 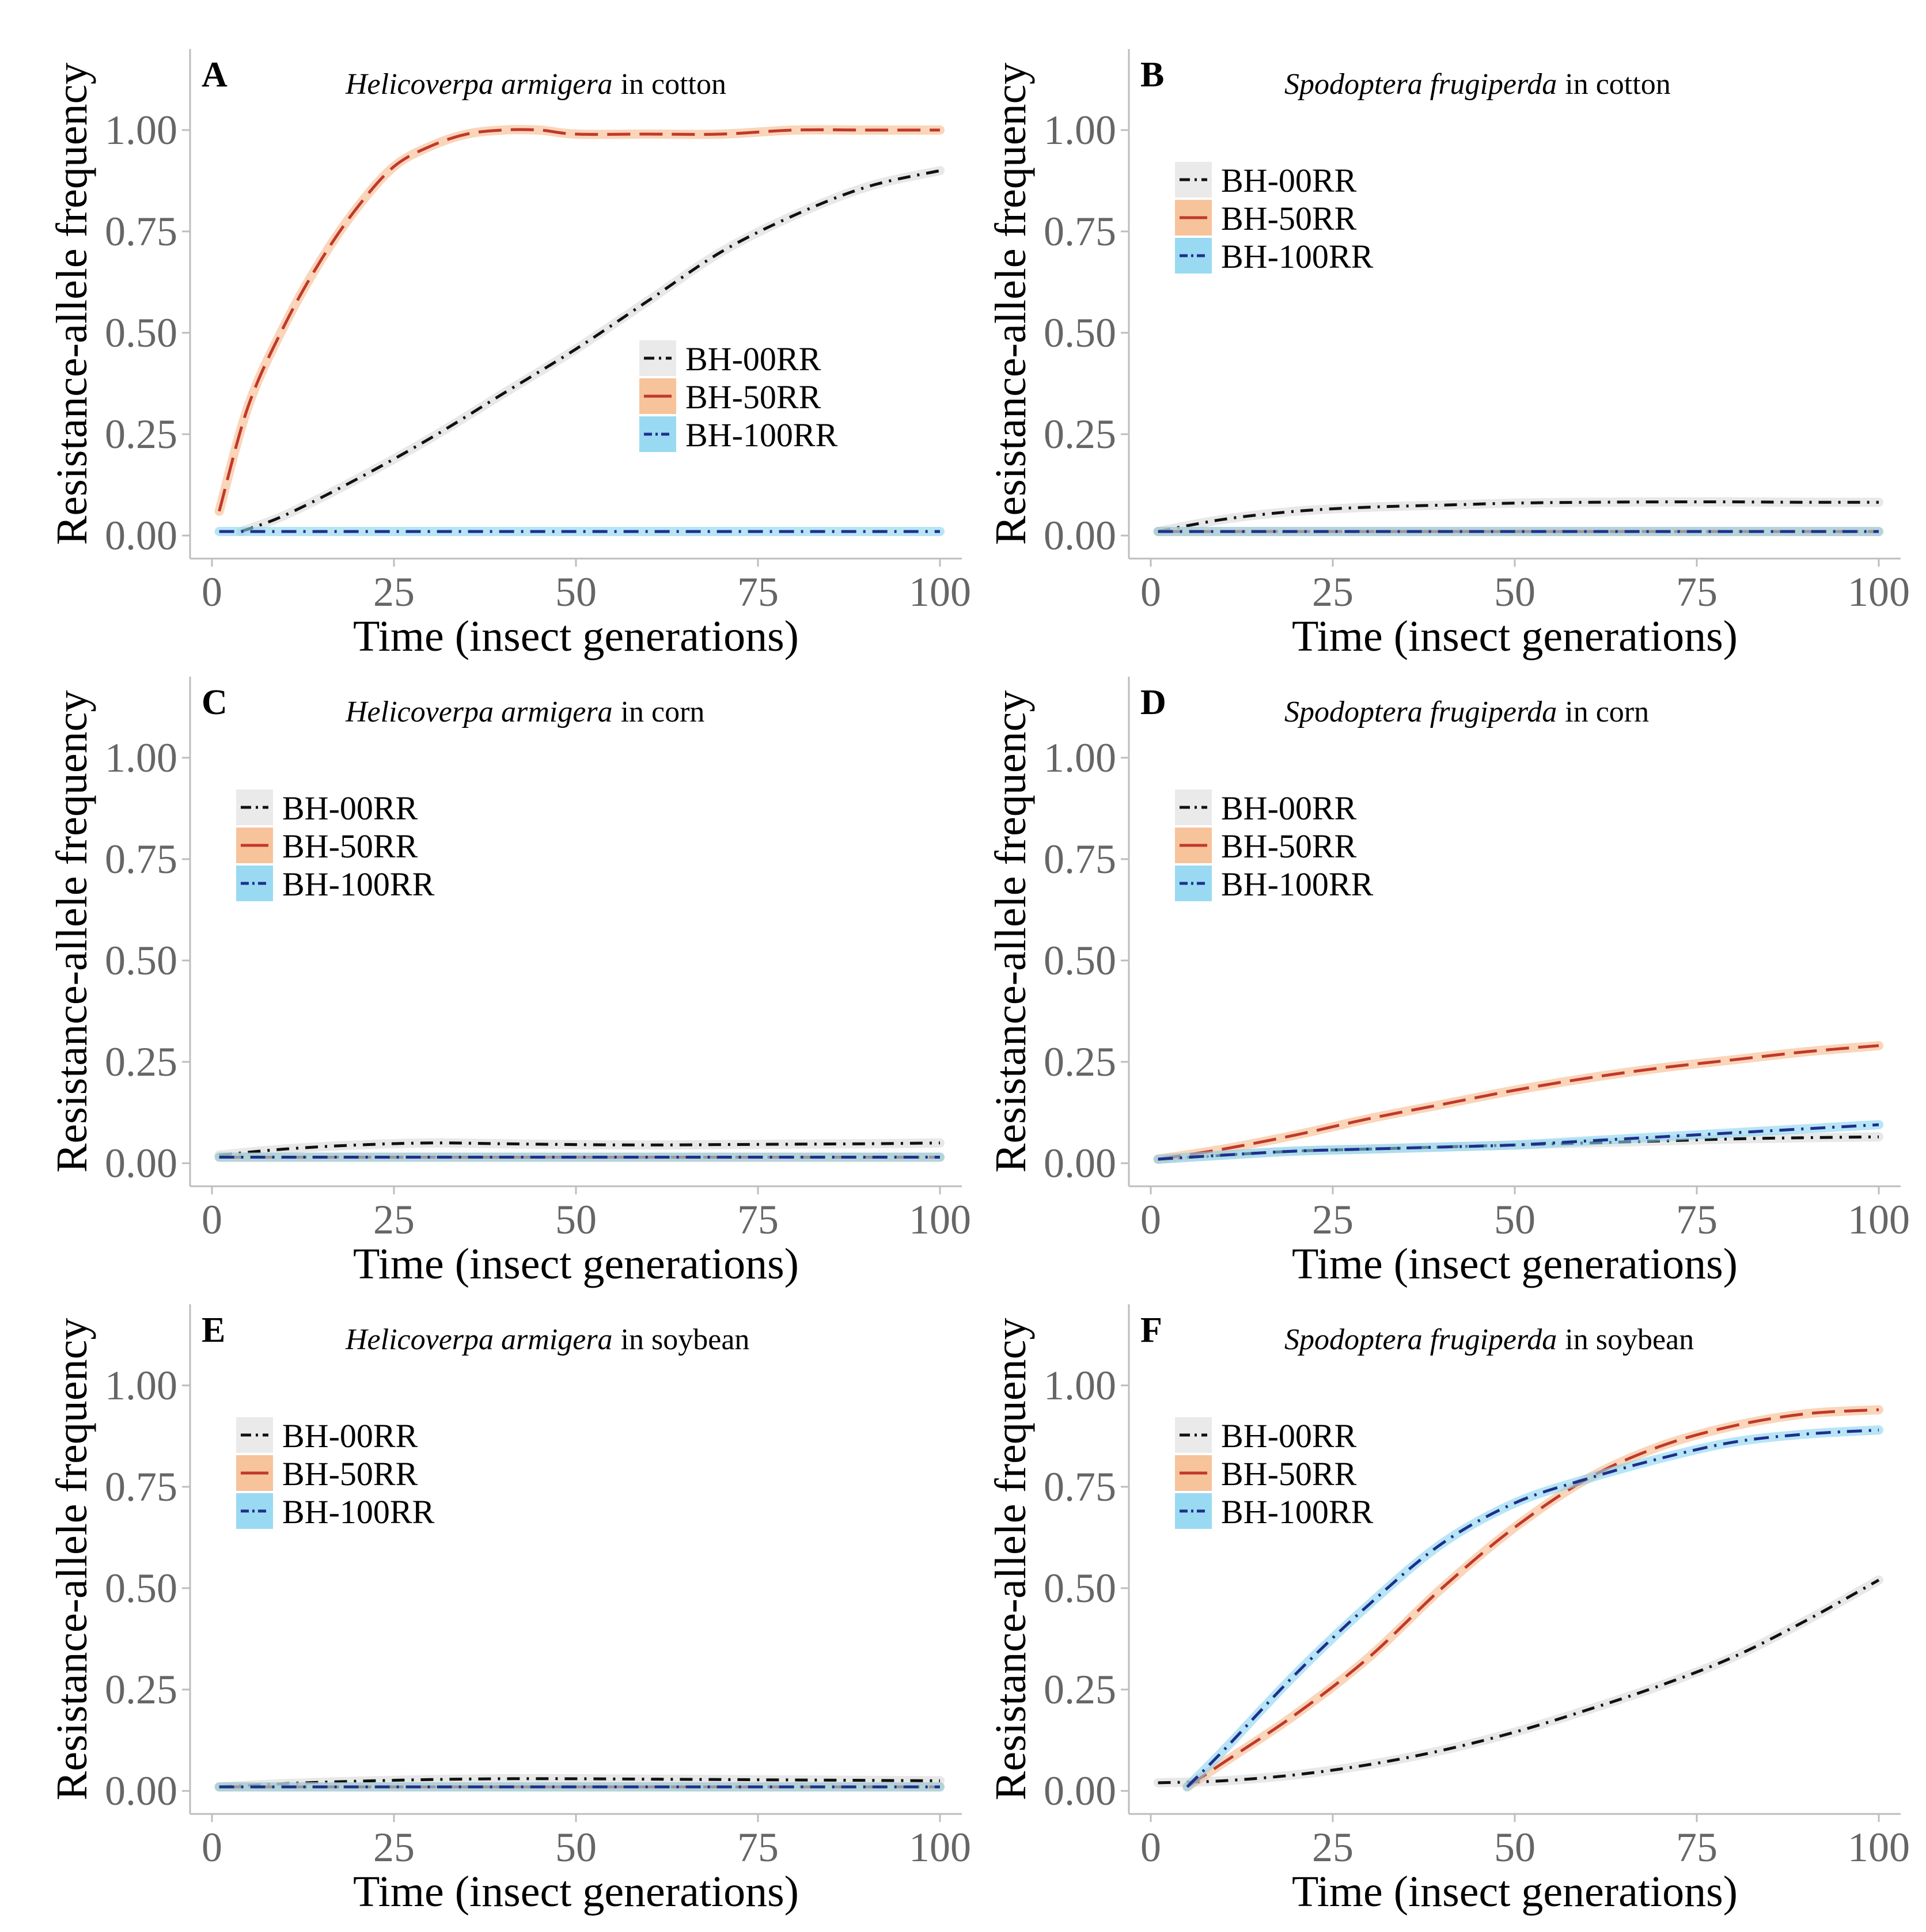 I want to click on series-line-bh-50rr, so click(x=579, y=320).